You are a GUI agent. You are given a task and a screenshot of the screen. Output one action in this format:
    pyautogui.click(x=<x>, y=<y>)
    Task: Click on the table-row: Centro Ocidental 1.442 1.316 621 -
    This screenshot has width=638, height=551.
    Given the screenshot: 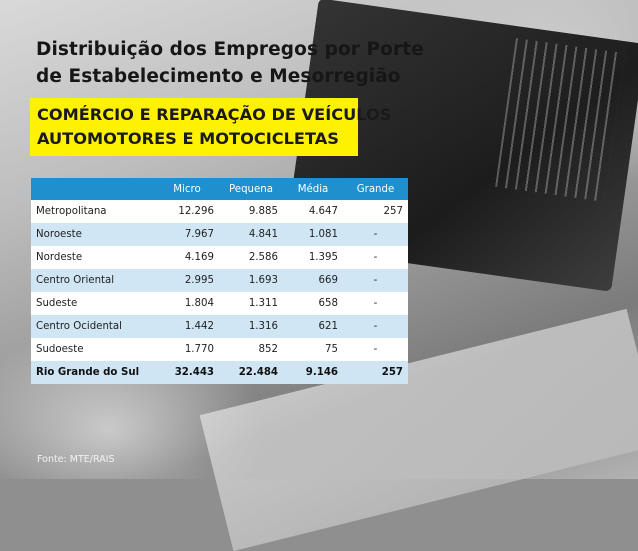 What is the action you would take?
    pyautogui.click(x=219, y=326)
    